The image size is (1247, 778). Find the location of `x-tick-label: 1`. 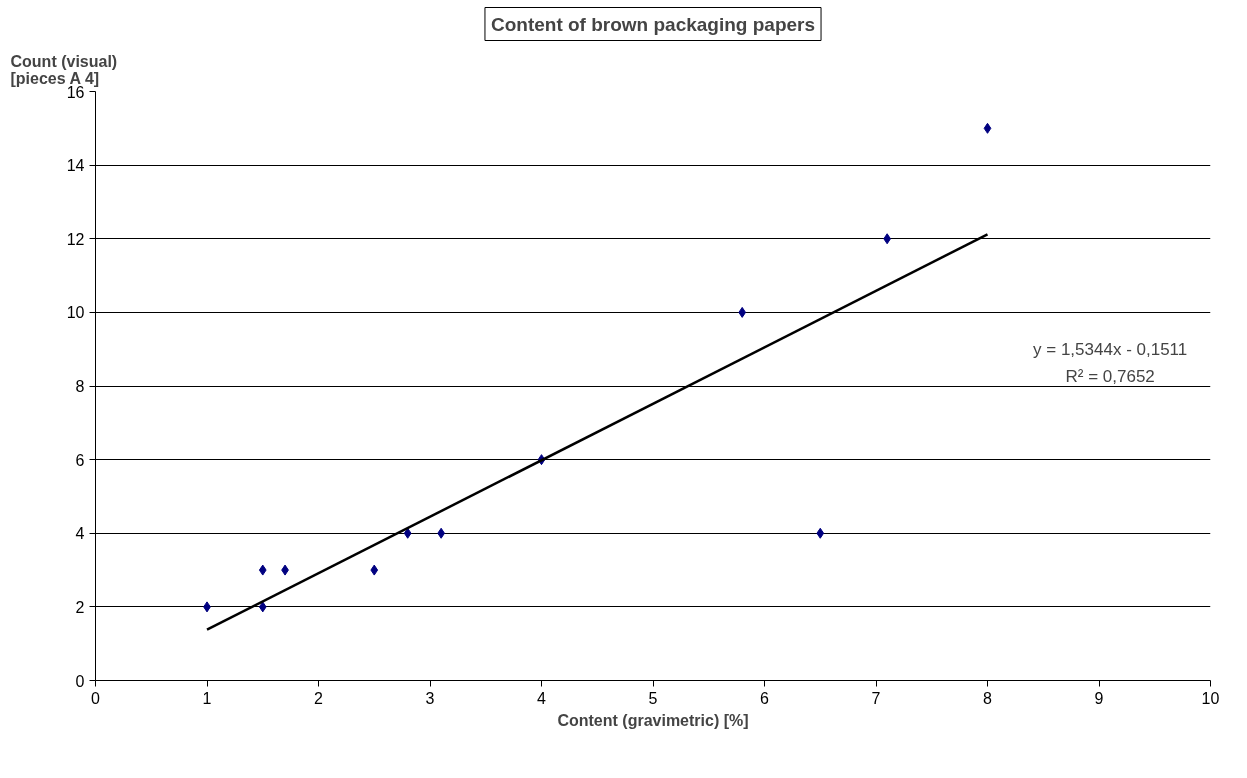

x-tick-label: 1 is located at coordinates (207, 698).